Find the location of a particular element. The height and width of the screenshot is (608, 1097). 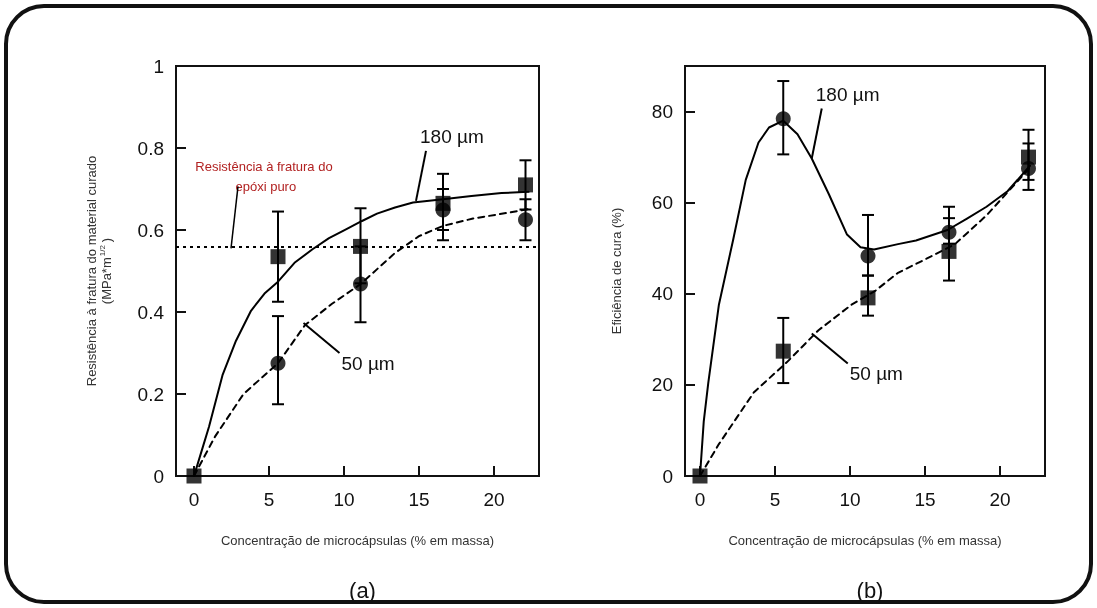

y-axis-title: Eficiência de cura (%) is located at coordinates (616, 271).